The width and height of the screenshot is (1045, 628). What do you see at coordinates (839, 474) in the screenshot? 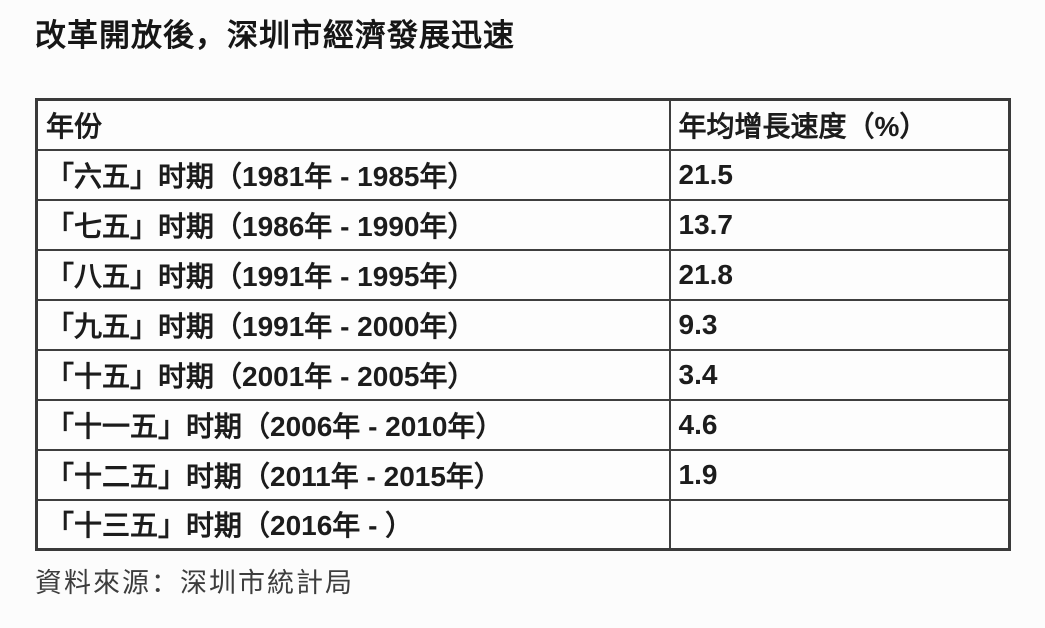
I see `rate-cell: 1.9` at bounding box center [839, 474].